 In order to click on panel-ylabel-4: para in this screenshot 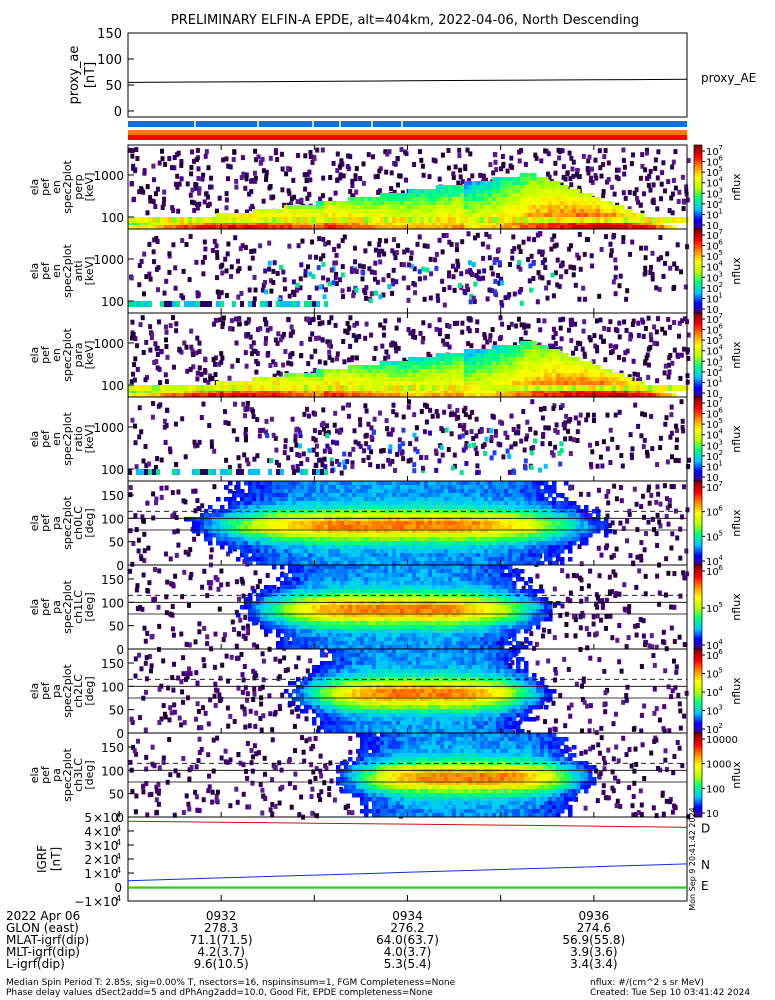, I will do `click(78, 355)`.